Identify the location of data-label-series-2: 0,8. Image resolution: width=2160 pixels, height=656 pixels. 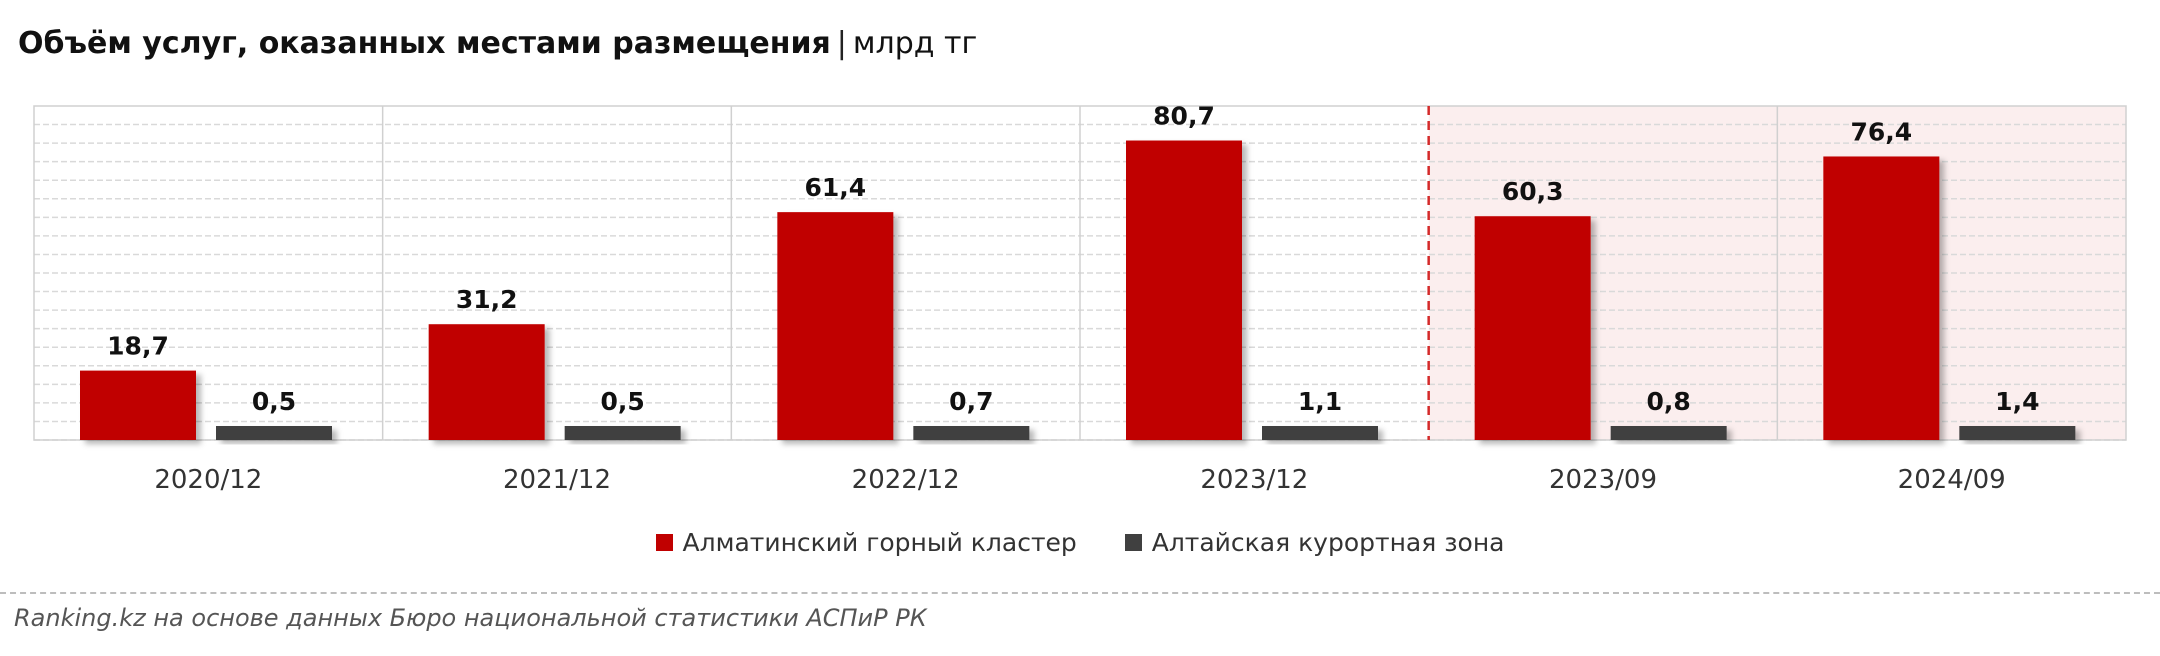
(1669, 401).